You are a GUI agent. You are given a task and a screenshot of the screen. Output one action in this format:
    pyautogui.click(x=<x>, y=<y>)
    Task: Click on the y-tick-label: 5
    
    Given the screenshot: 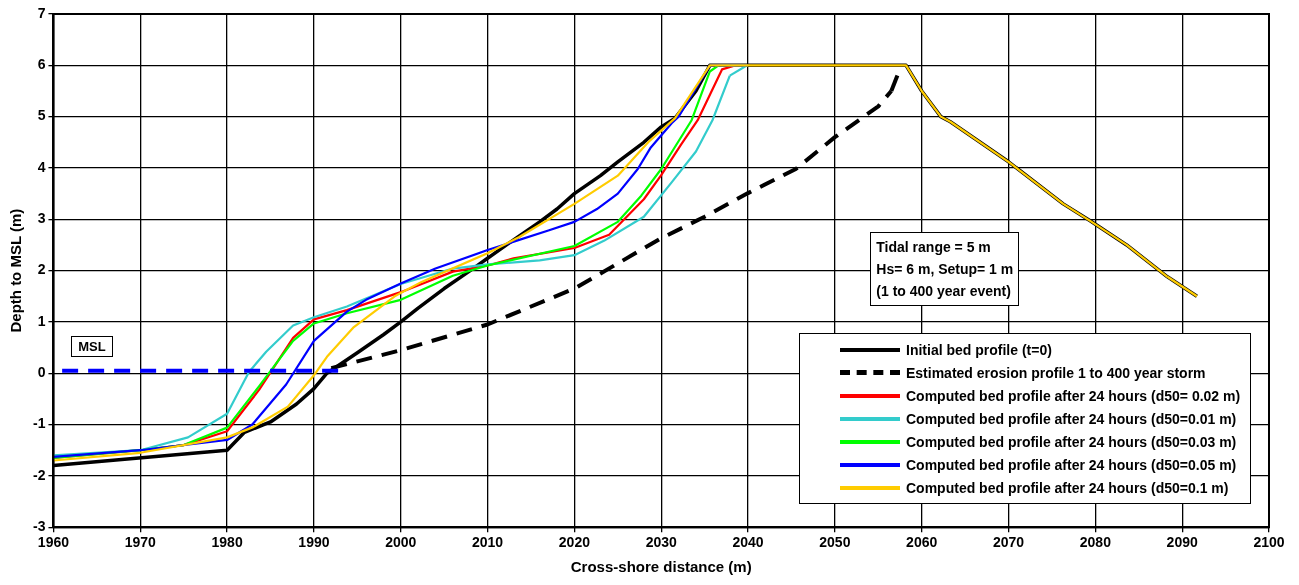 What is the action you would take?
    pyautogui.click(x=41, y=115)
    